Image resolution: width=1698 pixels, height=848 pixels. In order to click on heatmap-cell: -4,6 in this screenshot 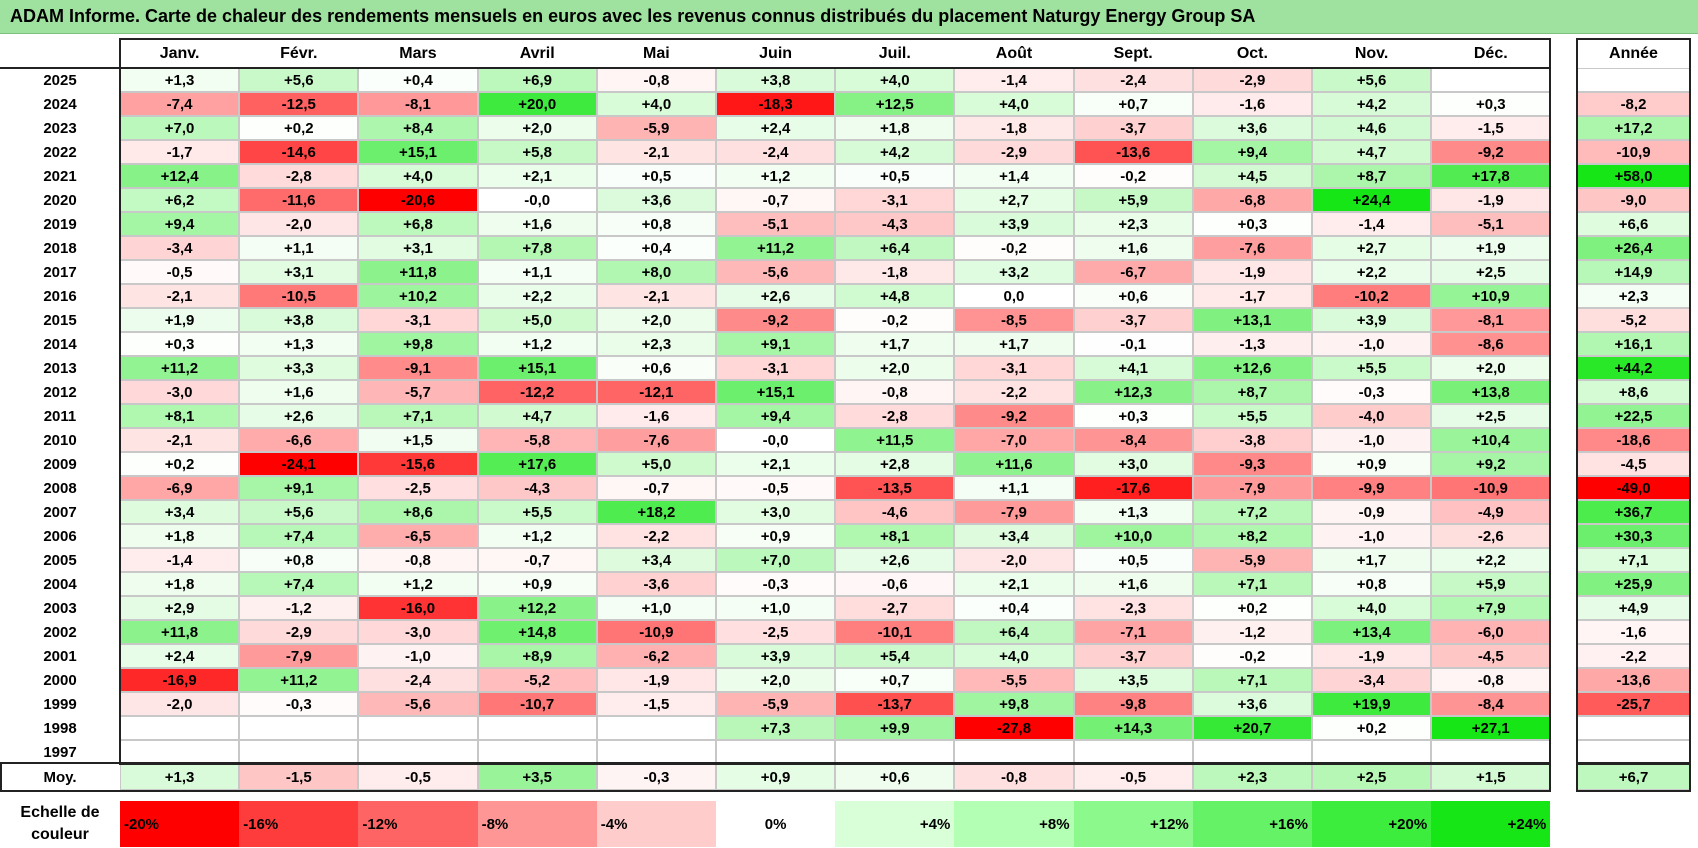, I will do `click(895, 512)`.